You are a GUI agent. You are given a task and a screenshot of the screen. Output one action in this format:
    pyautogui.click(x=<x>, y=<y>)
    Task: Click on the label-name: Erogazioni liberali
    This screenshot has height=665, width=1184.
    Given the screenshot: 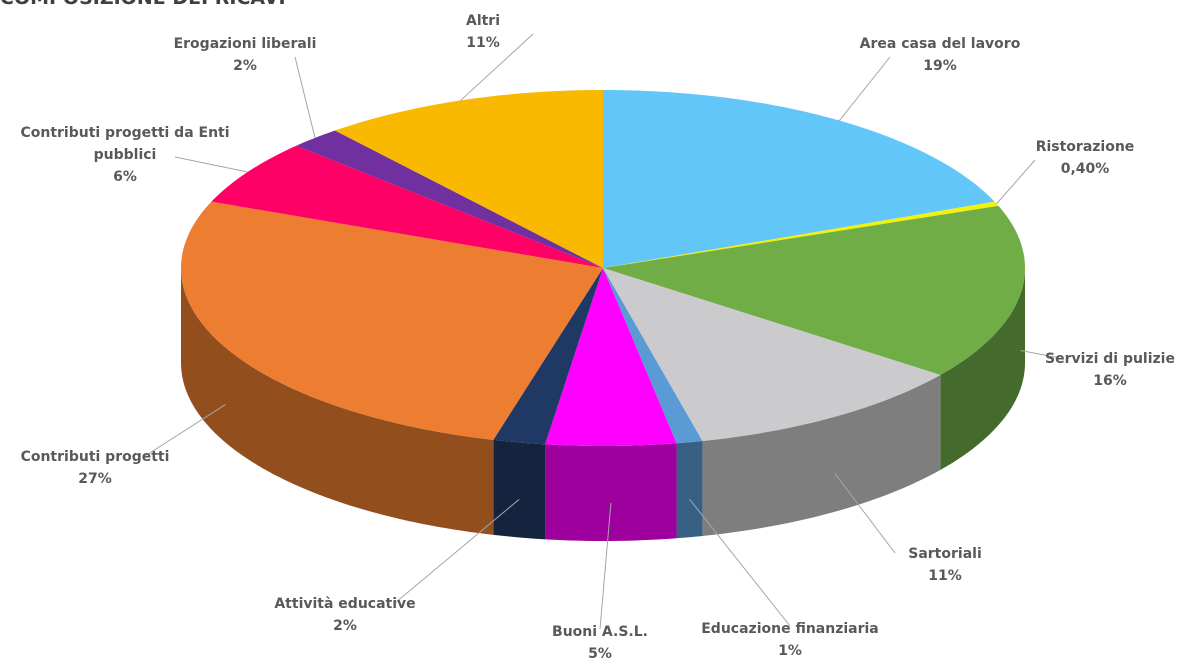 What is the action you would take?
    pyautogui.click(x=245, y=44)
    